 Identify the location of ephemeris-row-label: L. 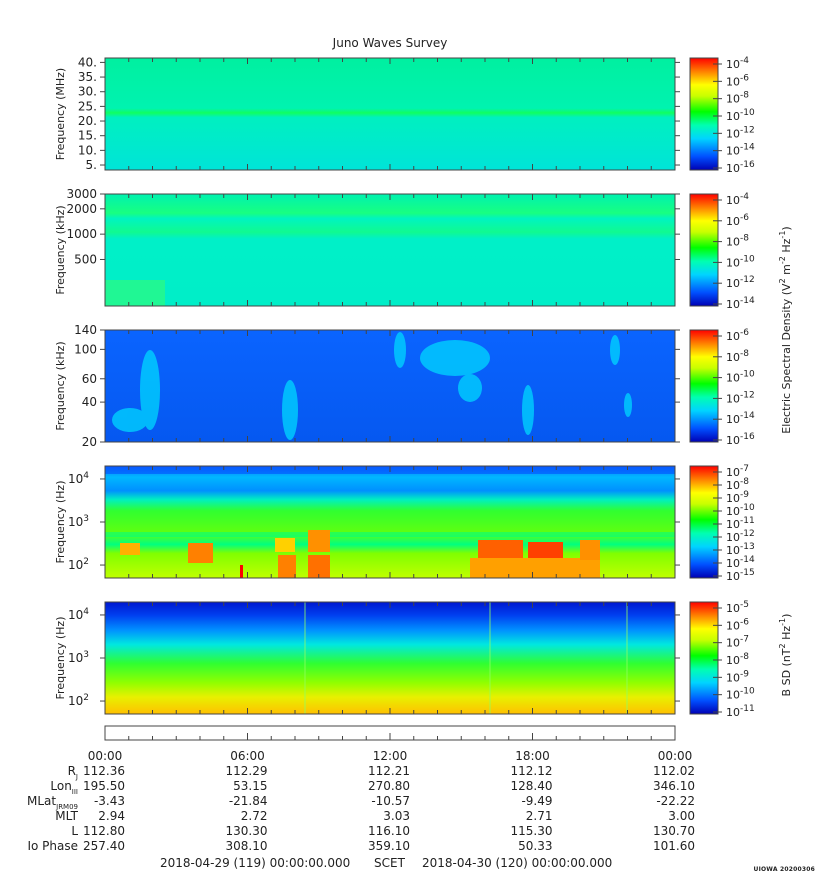
(74, 831).